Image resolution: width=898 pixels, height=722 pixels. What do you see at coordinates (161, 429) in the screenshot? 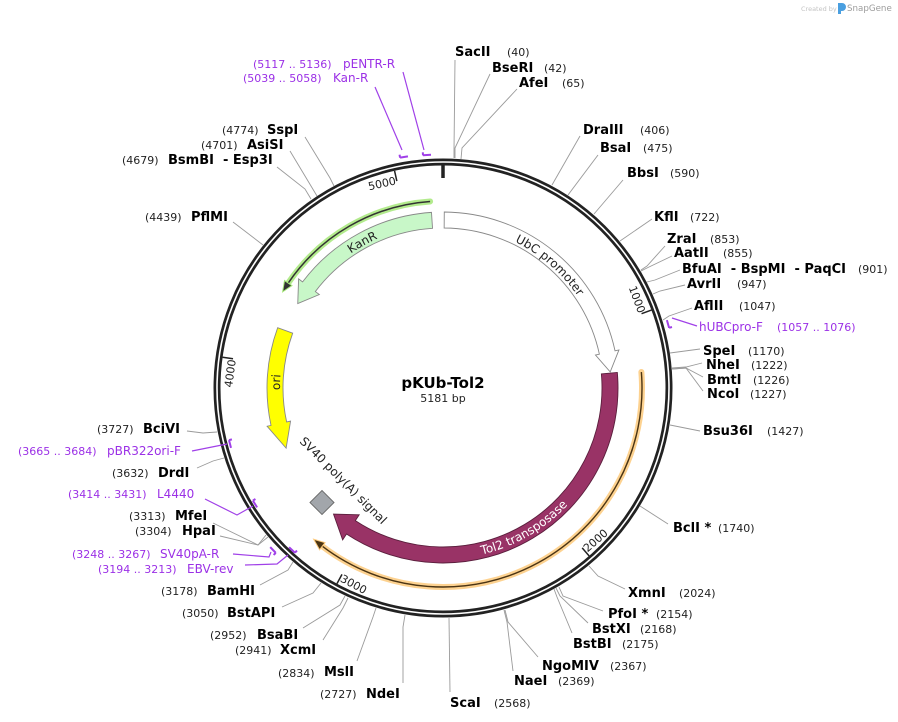
I see `enzyme-name: BciVI` at bounding box center [161, 429].